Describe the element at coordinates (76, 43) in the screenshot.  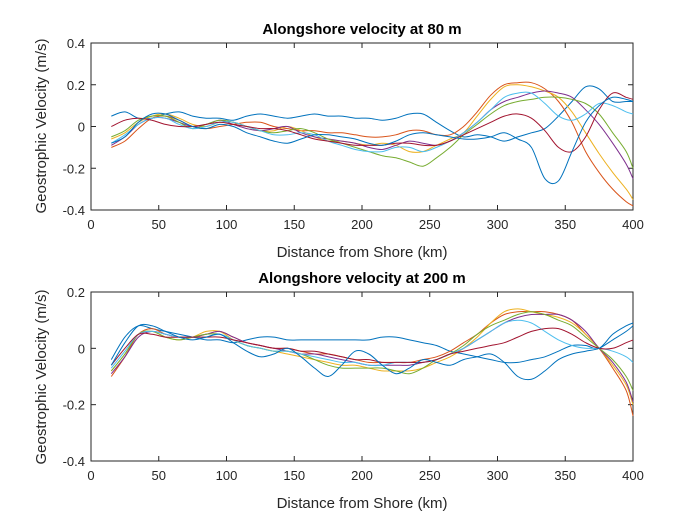
I see `y-tick-label: 0.4` at that location.